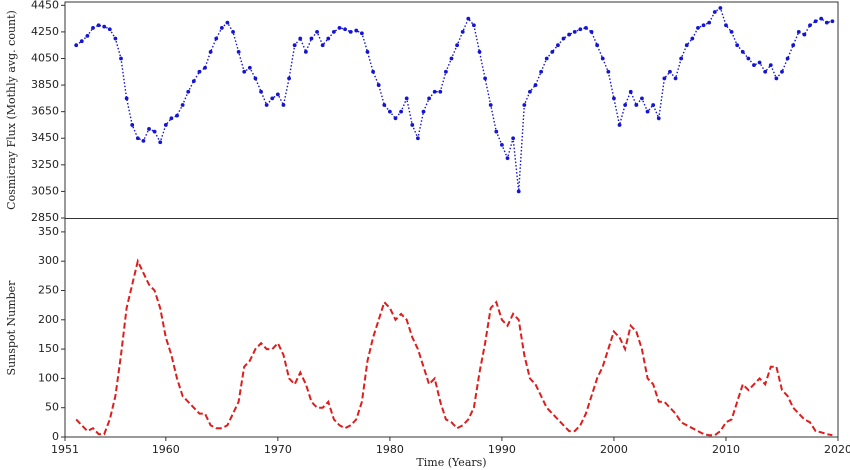  I want to click on x-tick-label: 2000, so click(614, 449).